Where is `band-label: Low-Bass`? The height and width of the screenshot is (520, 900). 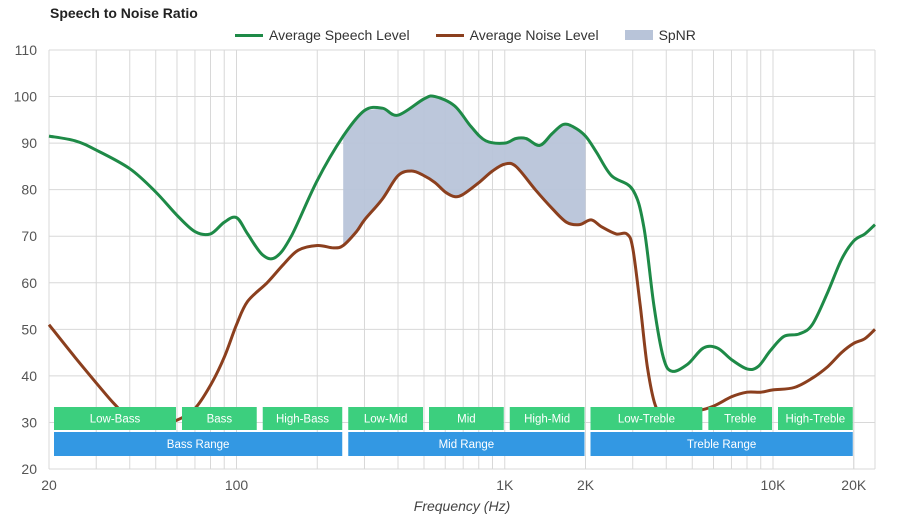 band-label: Low-Bass is located at coordinates (115, 420).